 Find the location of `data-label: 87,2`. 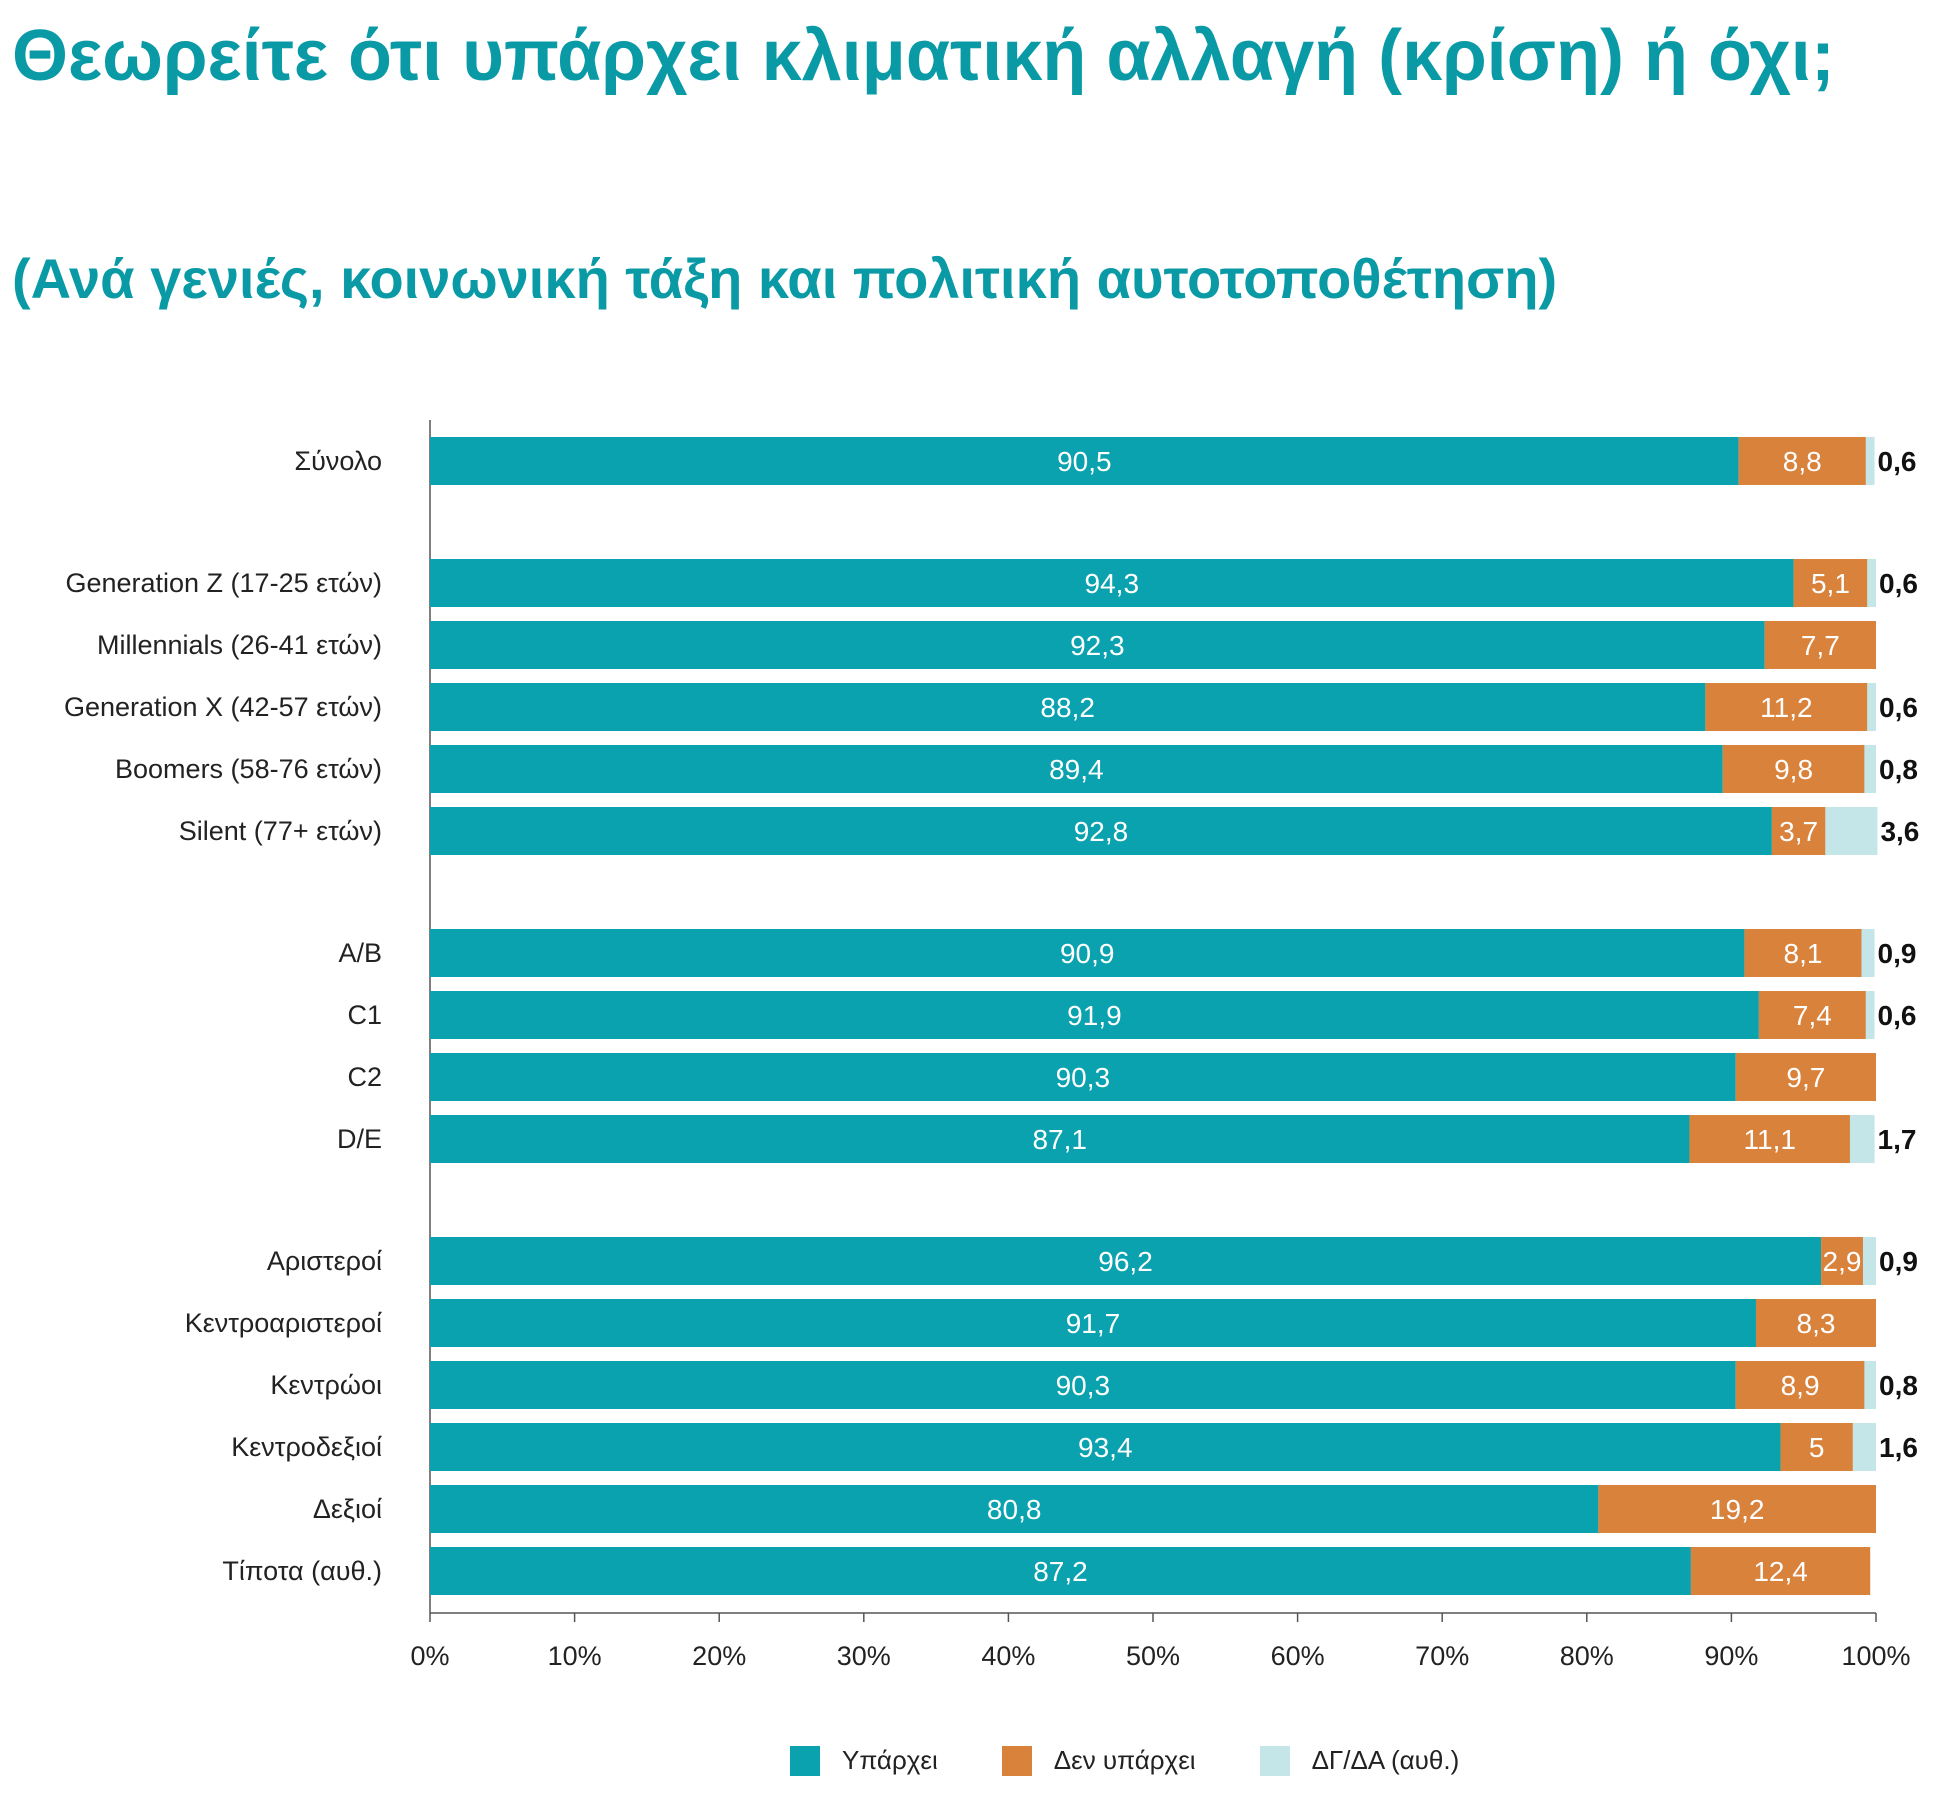

data-label: 87,2 is located at coordinates (1060, 1571).